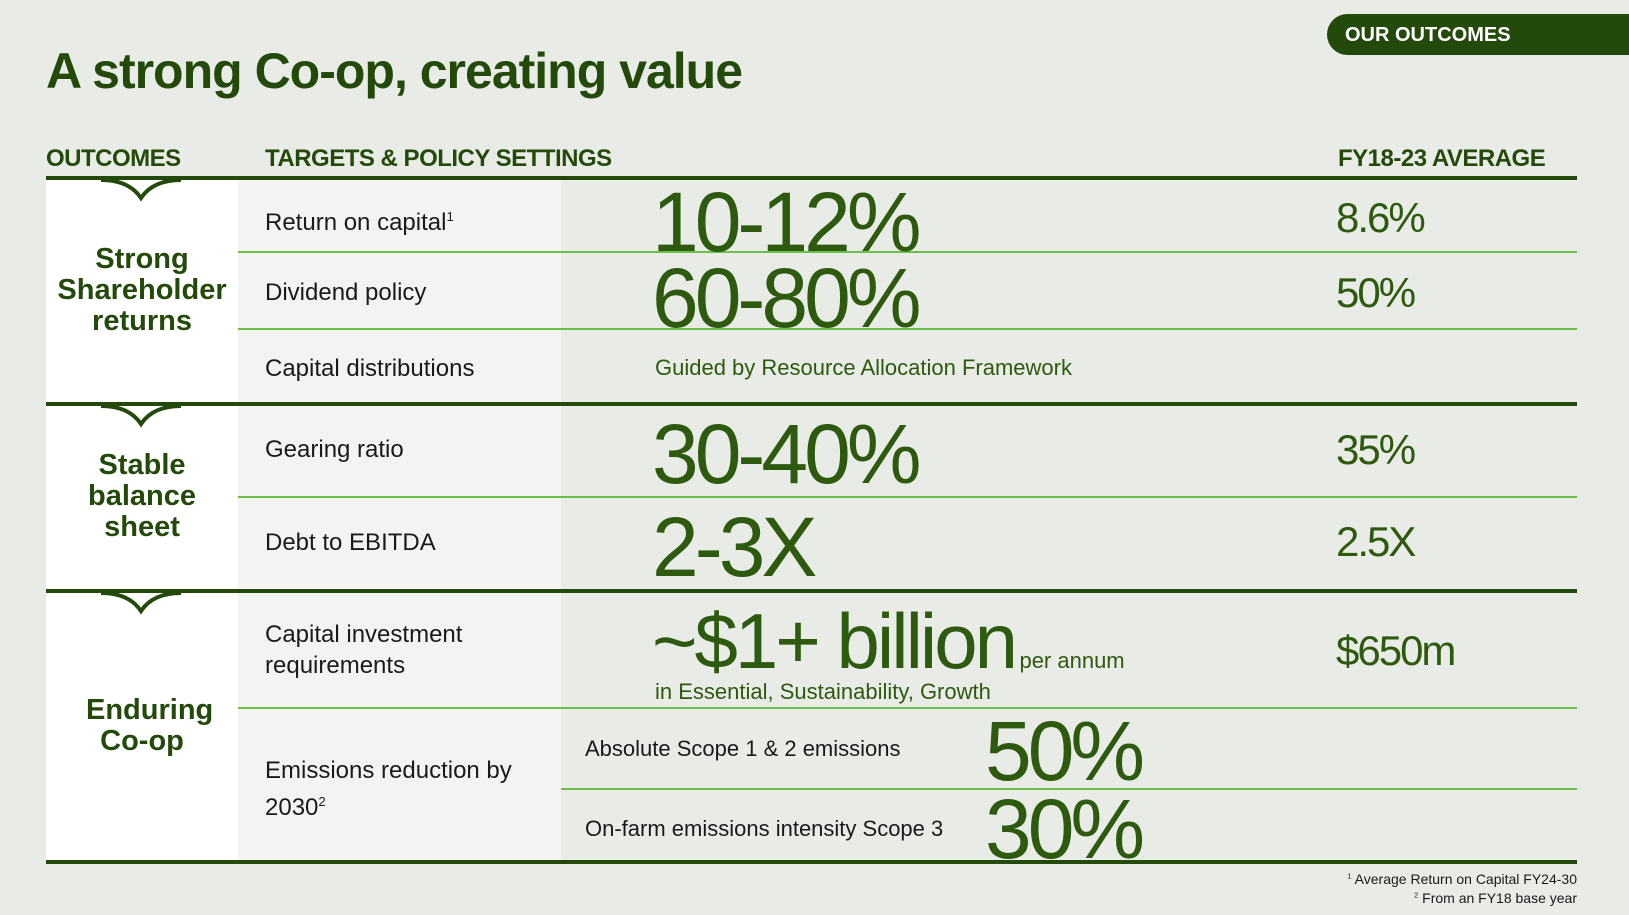 The height and width of the screenshot is (915, 1629). Describe the element at coordinates (113, 158) in the screenshot. I see `header-outcomes: OUTCOMES` at that location.